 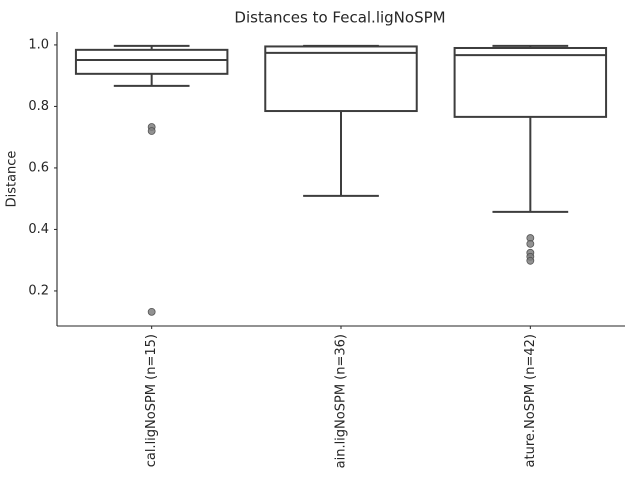 What do you see at coordinates (151, 400) in the screenshot?
I see `x-tick-label: cal.ligNoSPM (n=15)` at bounding box center [151, 400].